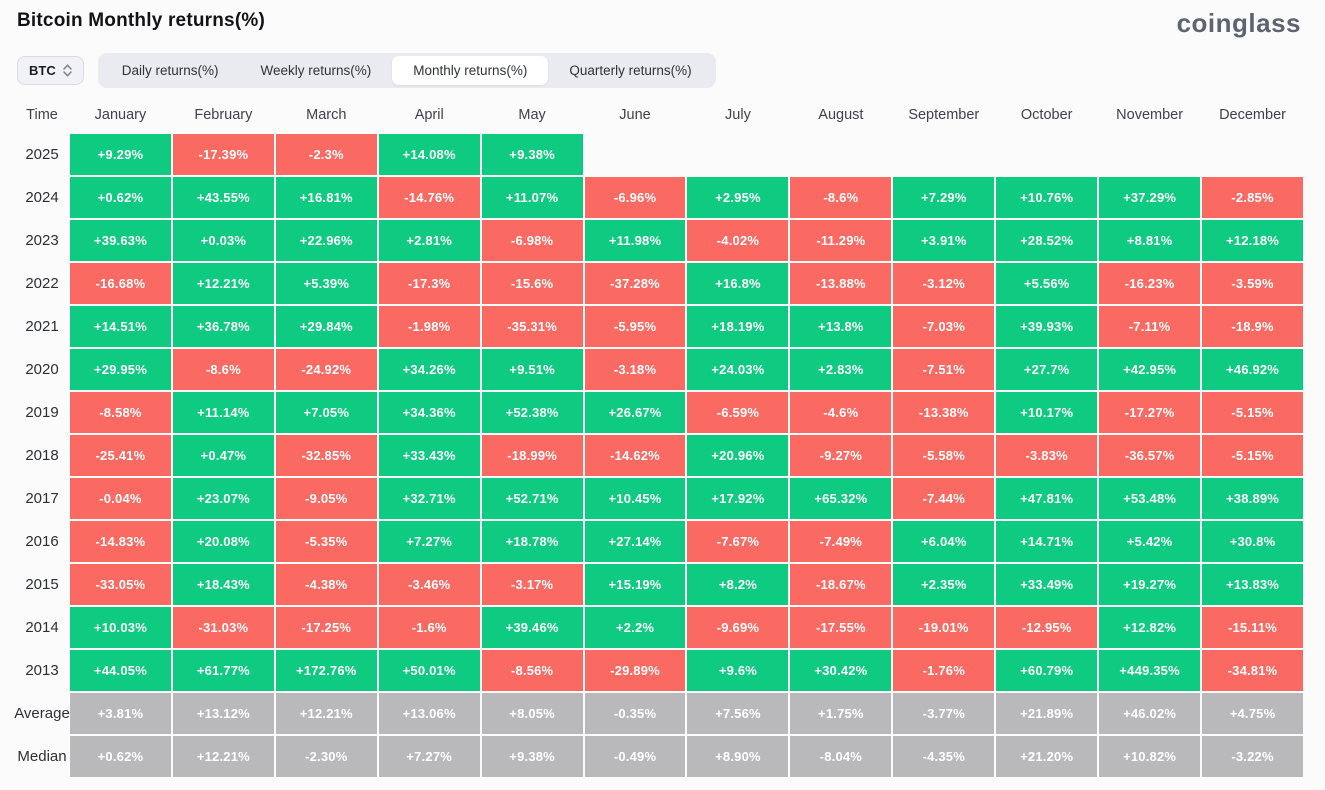  What do you see at coordinates (738, 670) in the screenshot?
I see `return-cell: +9.6%` at bounding box center [738, 670].